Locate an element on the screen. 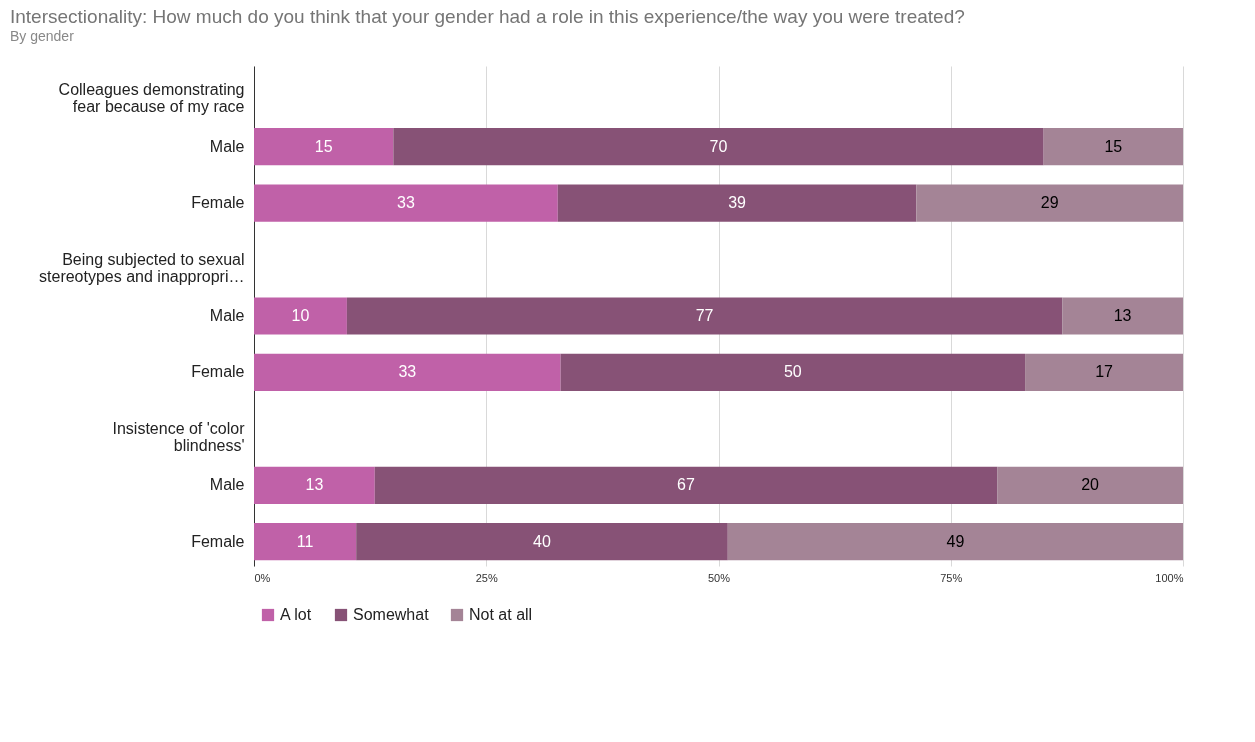 The width and height of the screenshot is (1255, 742). x-tick-label: 50% is located at coordinates (719, 577).